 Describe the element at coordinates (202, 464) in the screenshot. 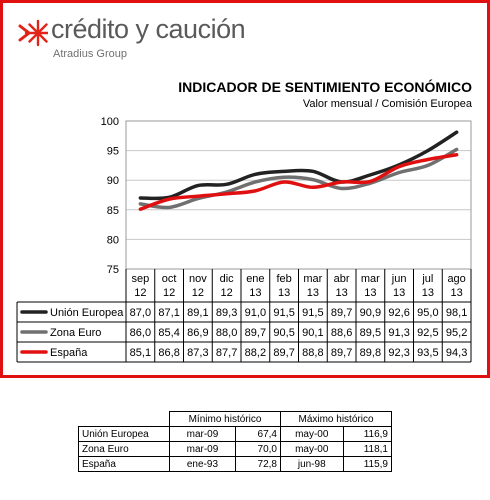

I see `min-date: ene-93` at that location.